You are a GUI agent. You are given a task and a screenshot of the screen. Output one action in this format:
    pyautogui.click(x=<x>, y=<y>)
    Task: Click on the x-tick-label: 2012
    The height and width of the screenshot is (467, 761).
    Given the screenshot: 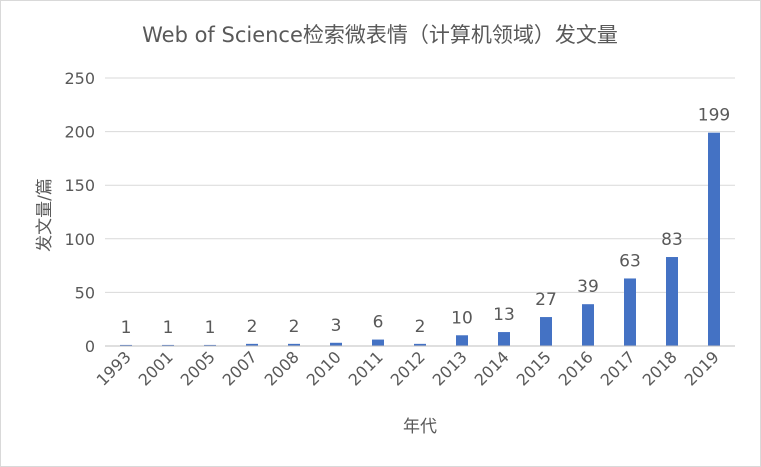 What is the action you would take?
    pyautogui.click(x=408, y=368)
    